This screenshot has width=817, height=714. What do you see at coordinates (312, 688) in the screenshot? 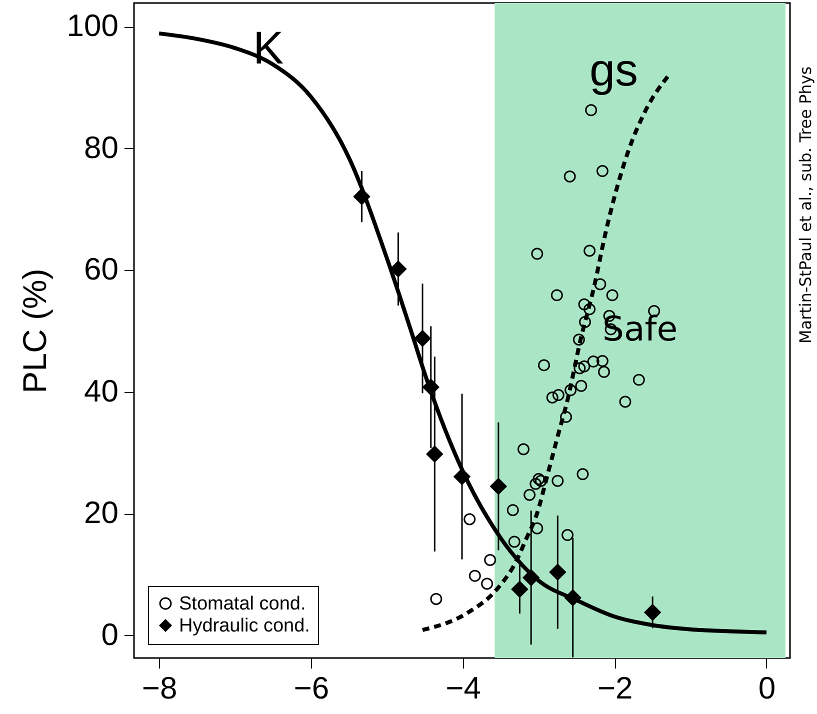
I see `x-tick-label: −6` at bounding box center [312, 688].